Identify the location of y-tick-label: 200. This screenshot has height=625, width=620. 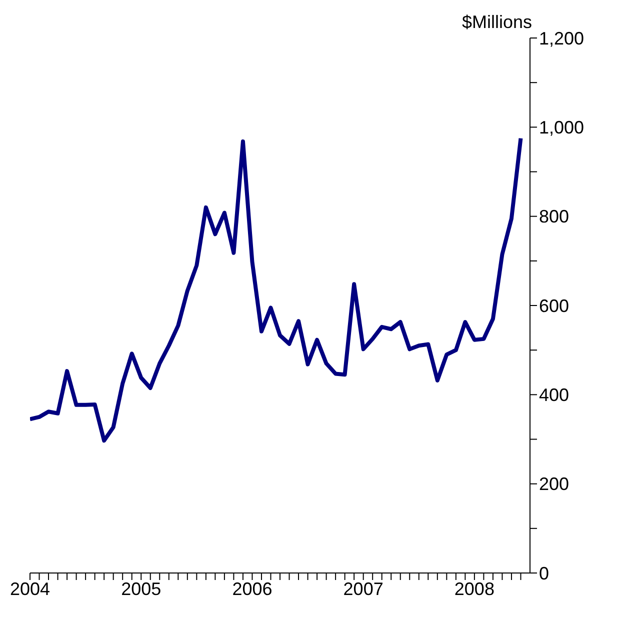
(554, 484).